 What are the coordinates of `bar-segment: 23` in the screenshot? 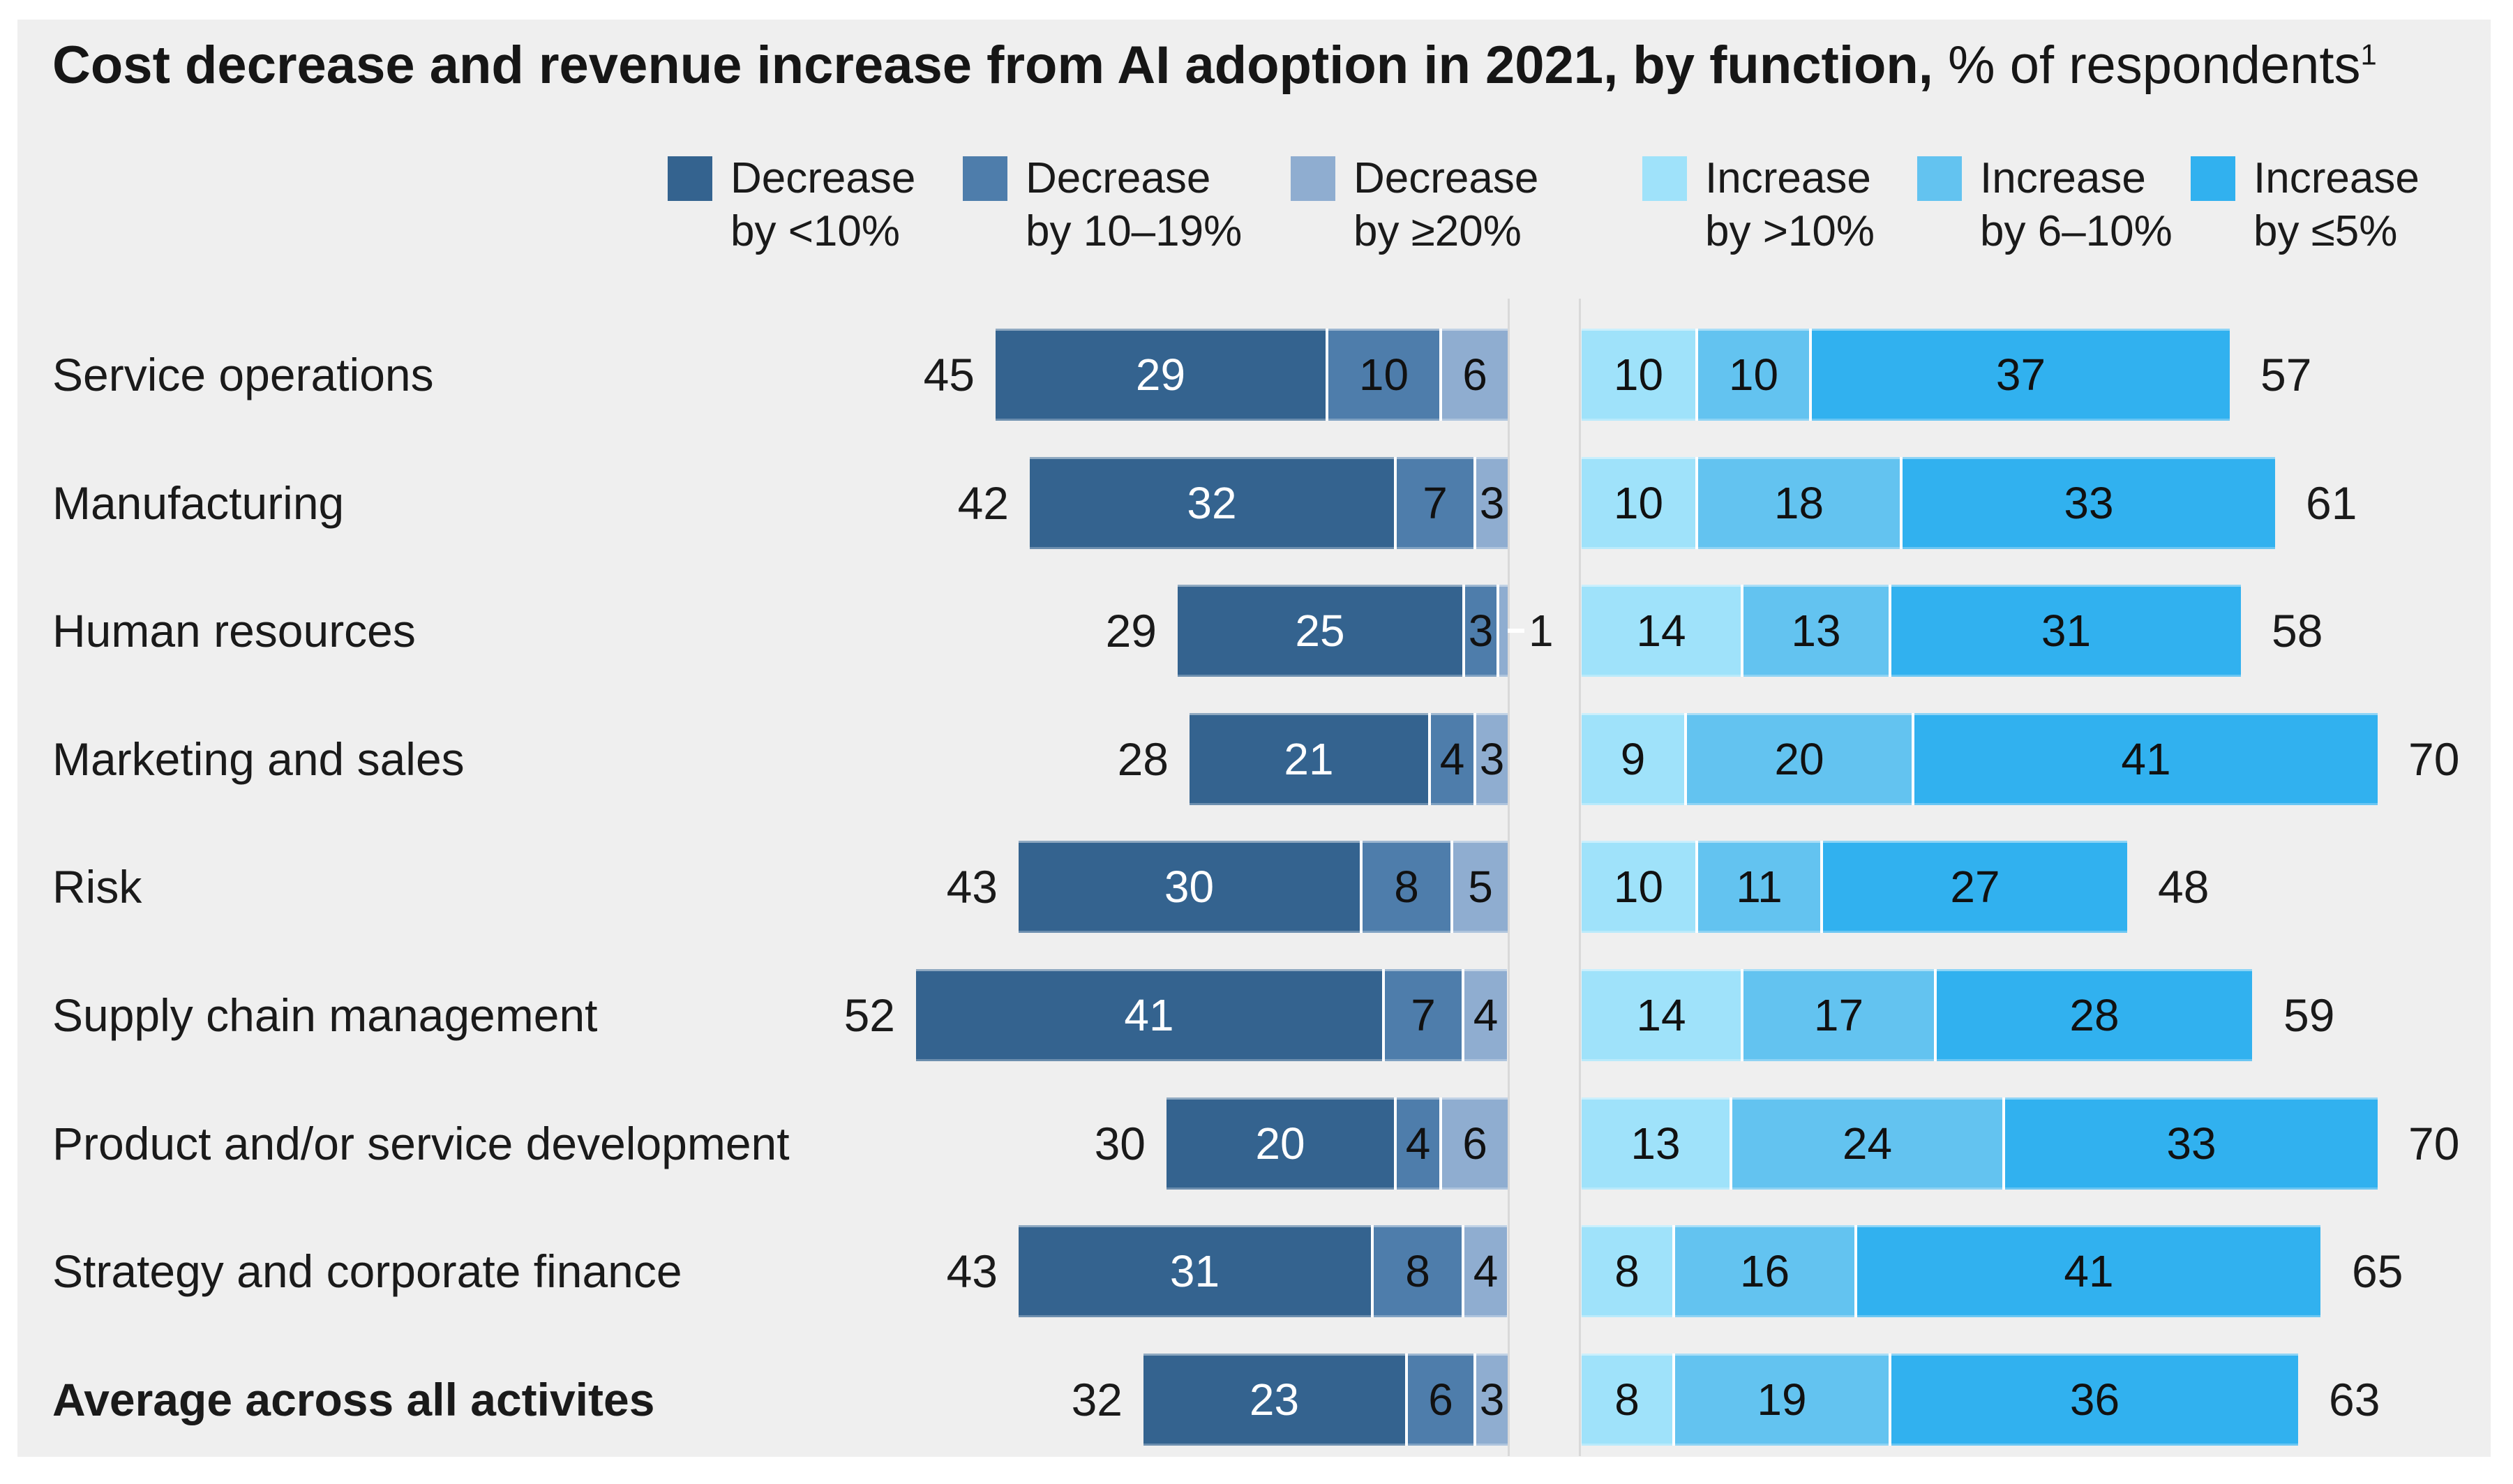 It's located at (1274, 1400).